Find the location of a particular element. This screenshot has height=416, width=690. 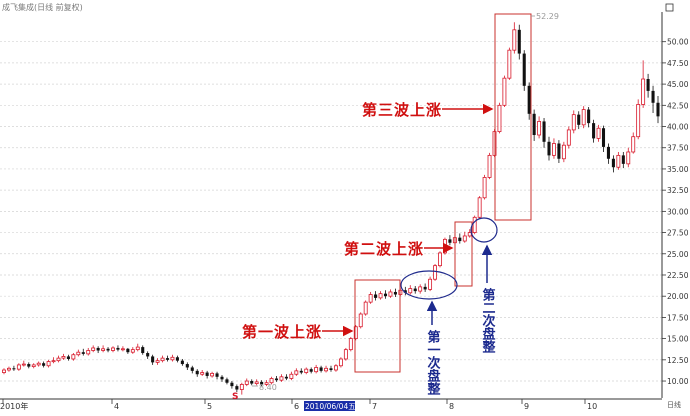

consolidation2-ellipse is located at coordinates (484, 230).